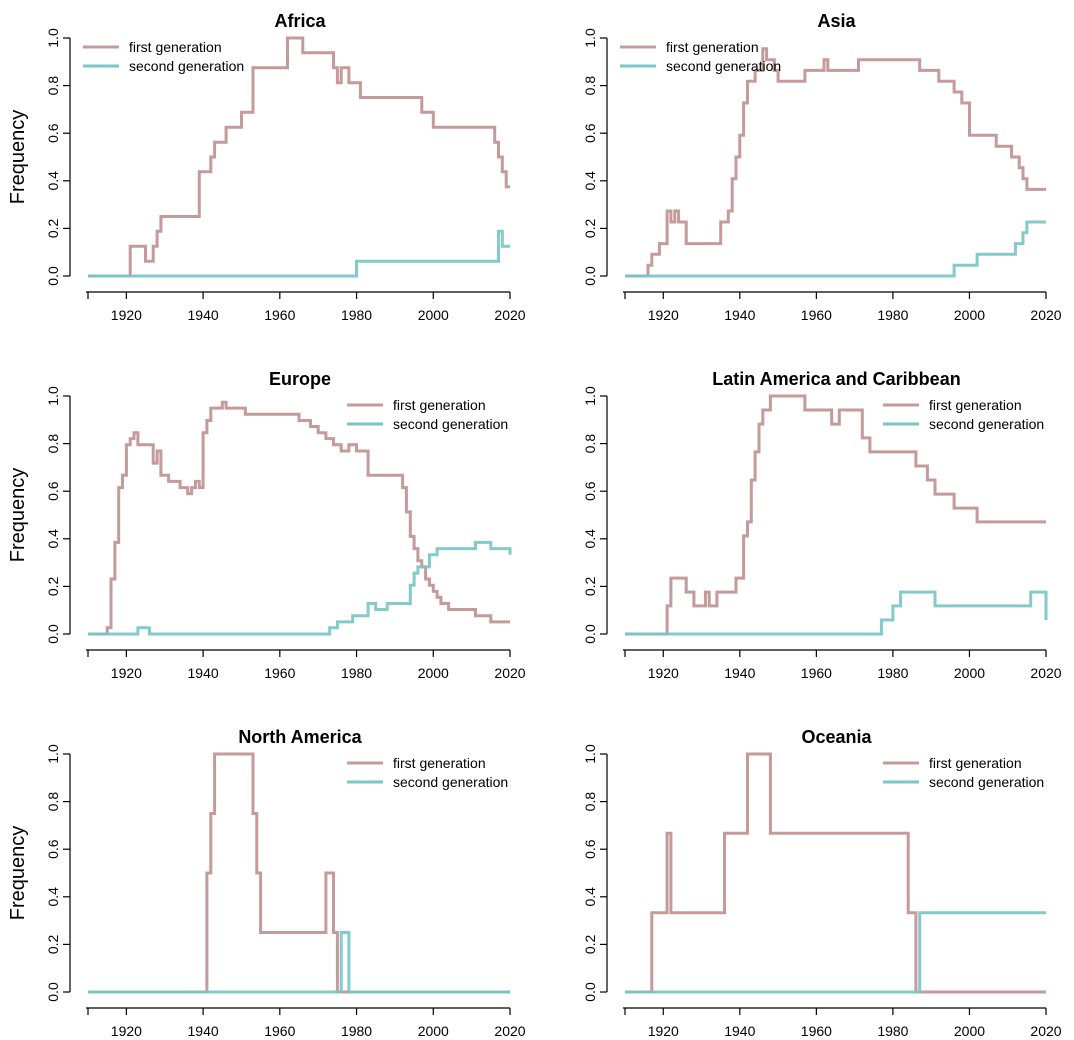 The height and width of the screenshot is (1040, 1074). Describe the element at coordinates (300, 21) in the screenshot. I see `panel-title: Africa` at that location.